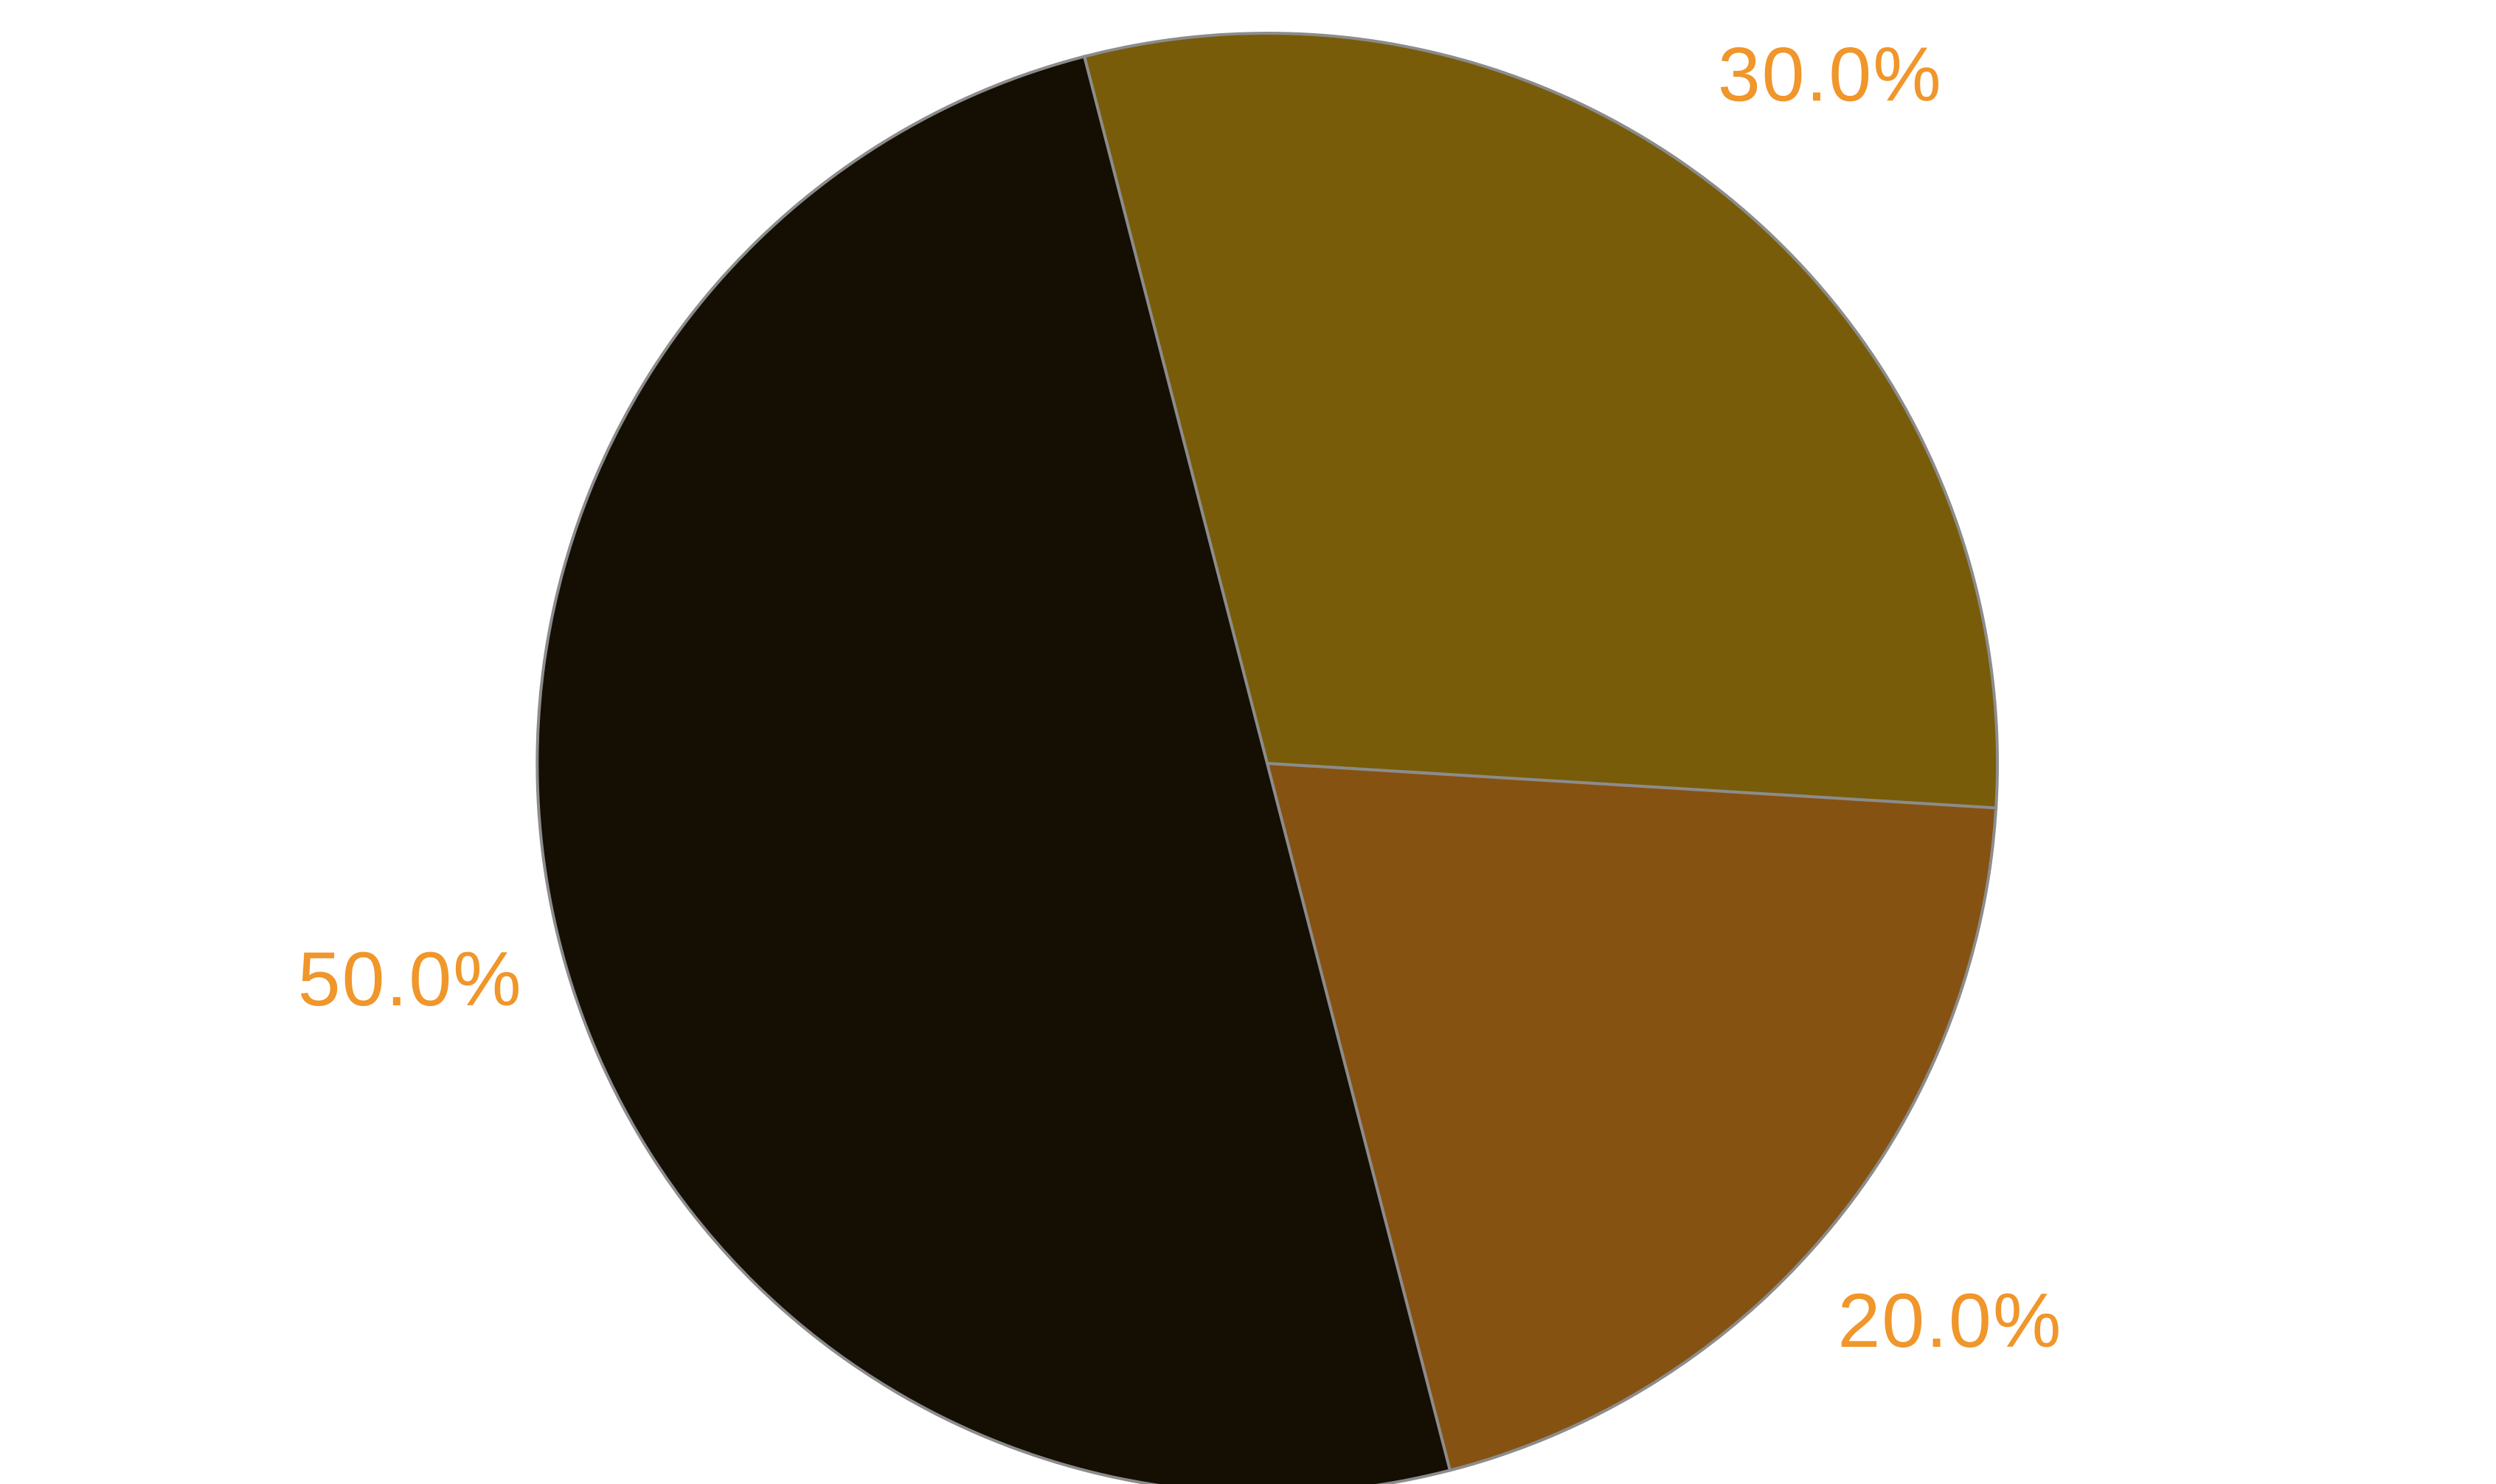  What do you see at coordinates (1949, 1321) in the screenshot?
I see `pie-slice-label-2: 20.0%` at bounding box center [1949, 1321].